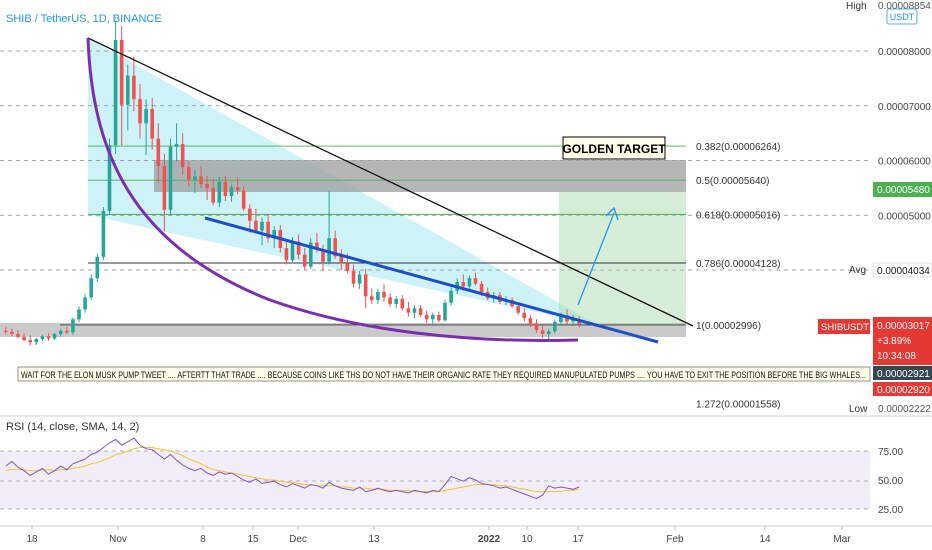 Image resolution: width=932 pixels, height=550 pixels. I want to click on unit-badge: USDT, so click(902, 16).